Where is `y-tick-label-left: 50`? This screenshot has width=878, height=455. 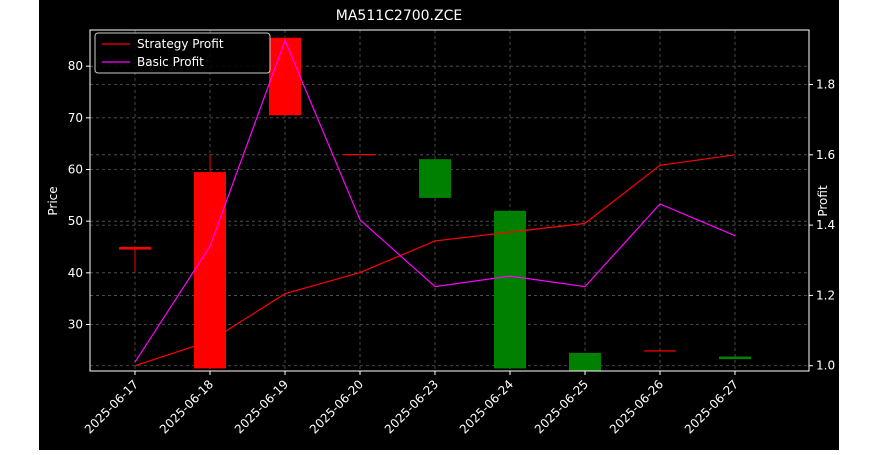 y-tick-label-left: 50 is located at coordinates (75, 221).